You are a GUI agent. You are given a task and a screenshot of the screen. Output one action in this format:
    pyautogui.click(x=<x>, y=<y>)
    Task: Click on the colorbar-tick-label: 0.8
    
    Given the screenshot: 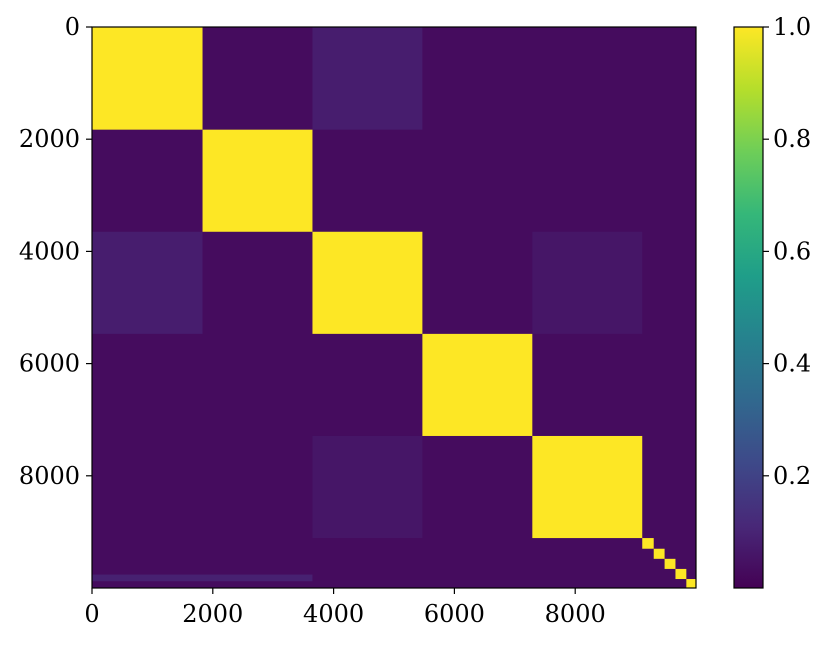 What is the action you would take?
    pyautogui.click(x=792, y=139)
    